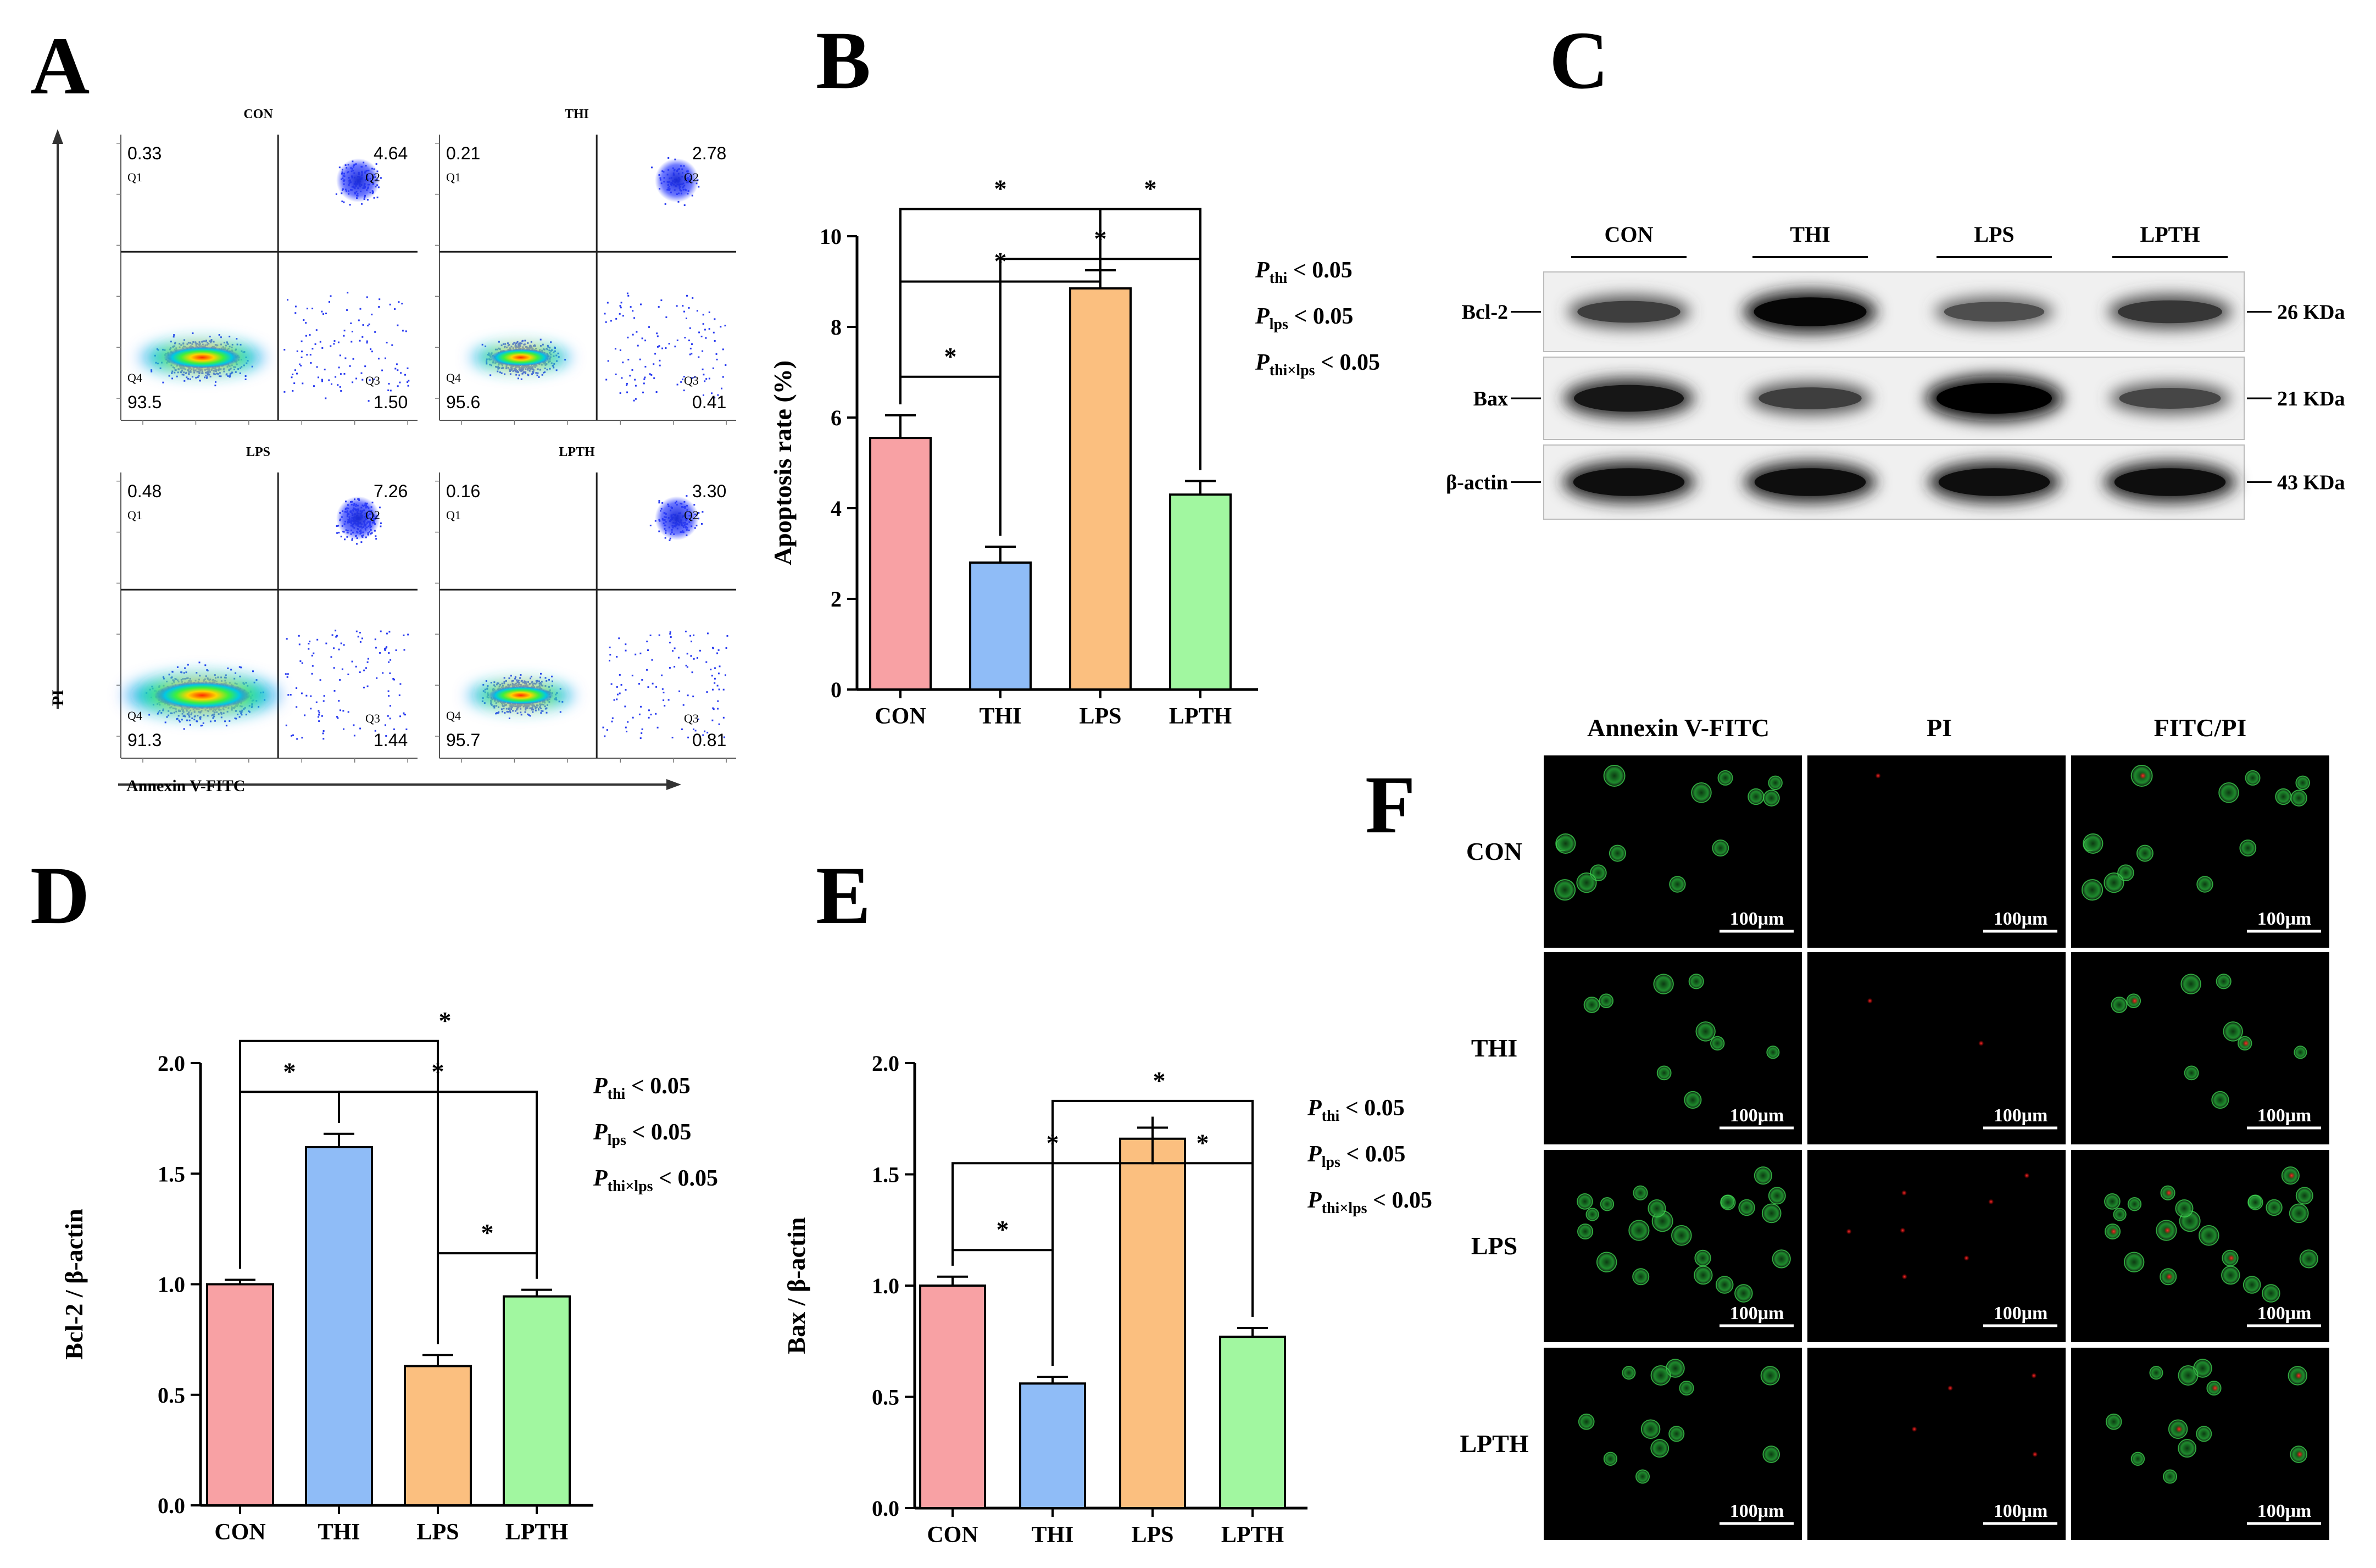  I want to click on q3-label: Q3, so click(691, 718).